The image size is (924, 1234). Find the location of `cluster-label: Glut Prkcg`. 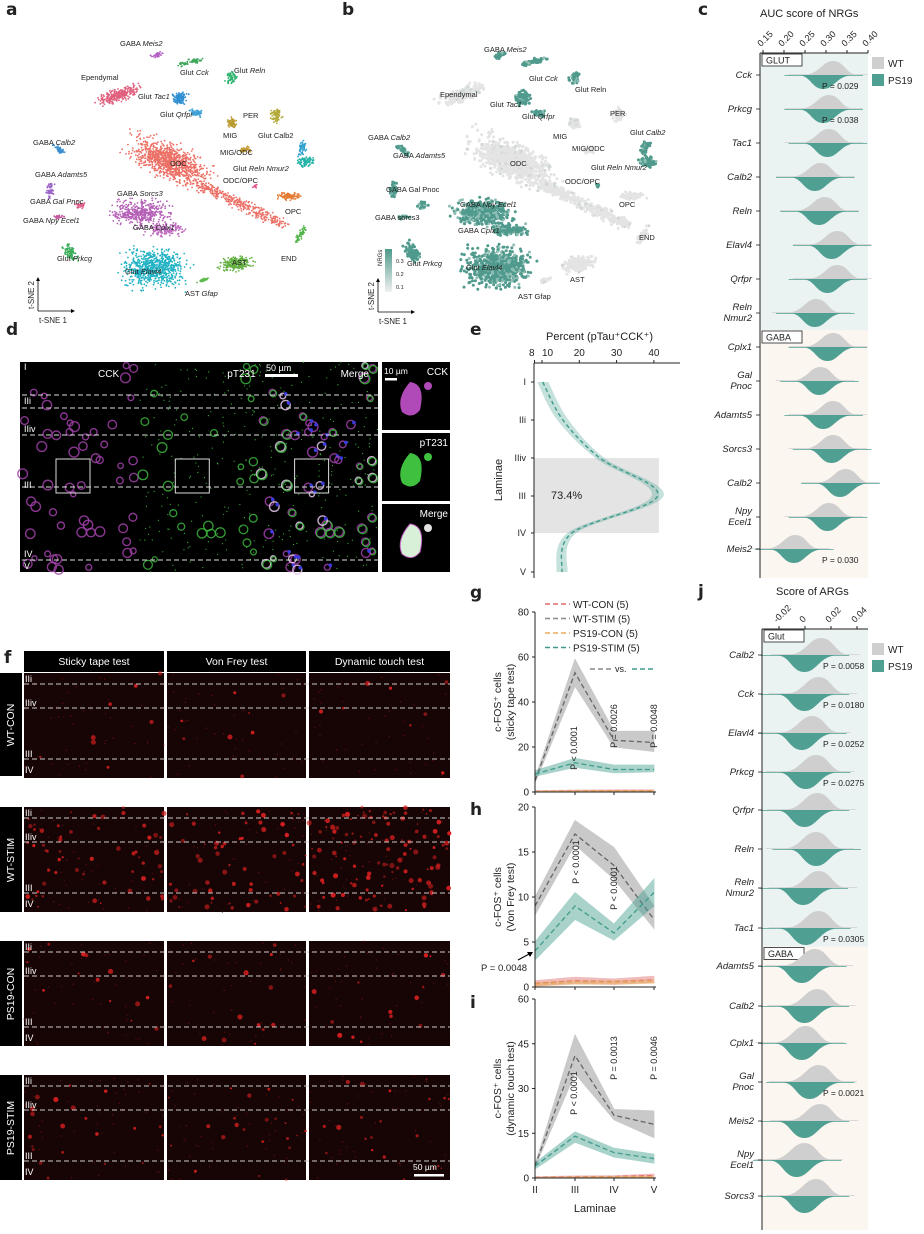

cluster-label: Glut Prkcg is located at coordinates (75, 258).